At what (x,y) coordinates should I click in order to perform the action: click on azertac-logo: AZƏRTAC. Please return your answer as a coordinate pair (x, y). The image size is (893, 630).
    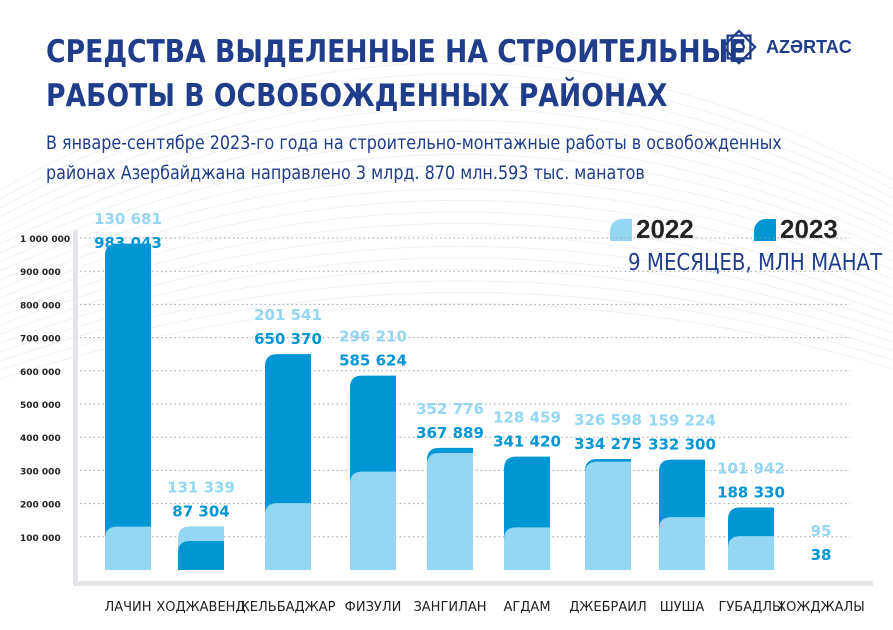
    Looking at the image, I should click on (786, 47).